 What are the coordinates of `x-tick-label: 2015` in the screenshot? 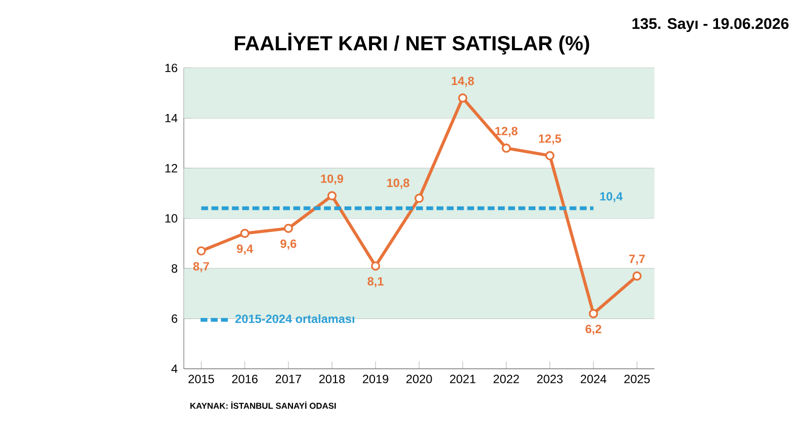 It's located at (201, 379).